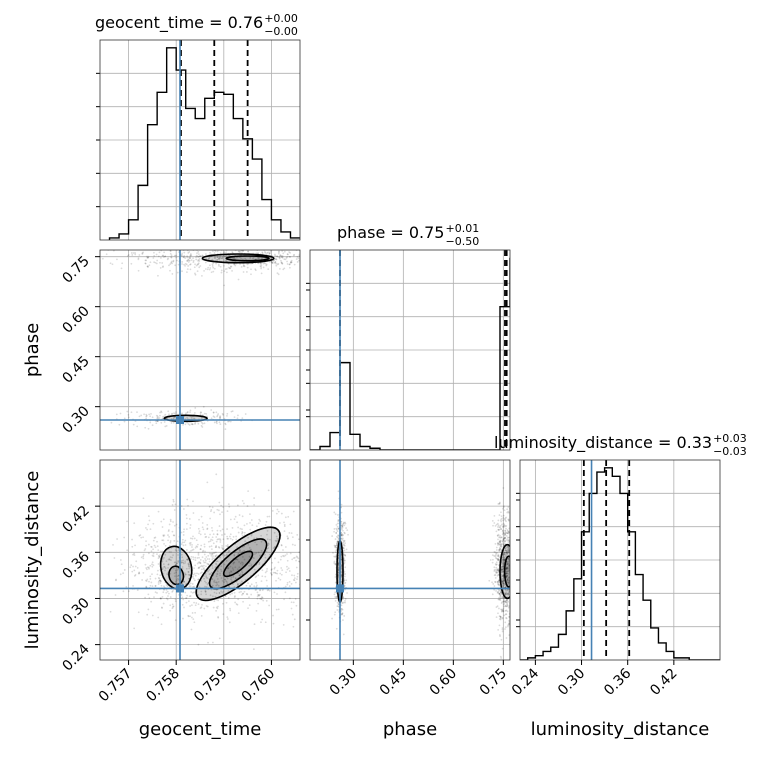  Describe the element at coordinates (75, 269) in the screenshot. I see `y-tick-label: 0.75` at that location.